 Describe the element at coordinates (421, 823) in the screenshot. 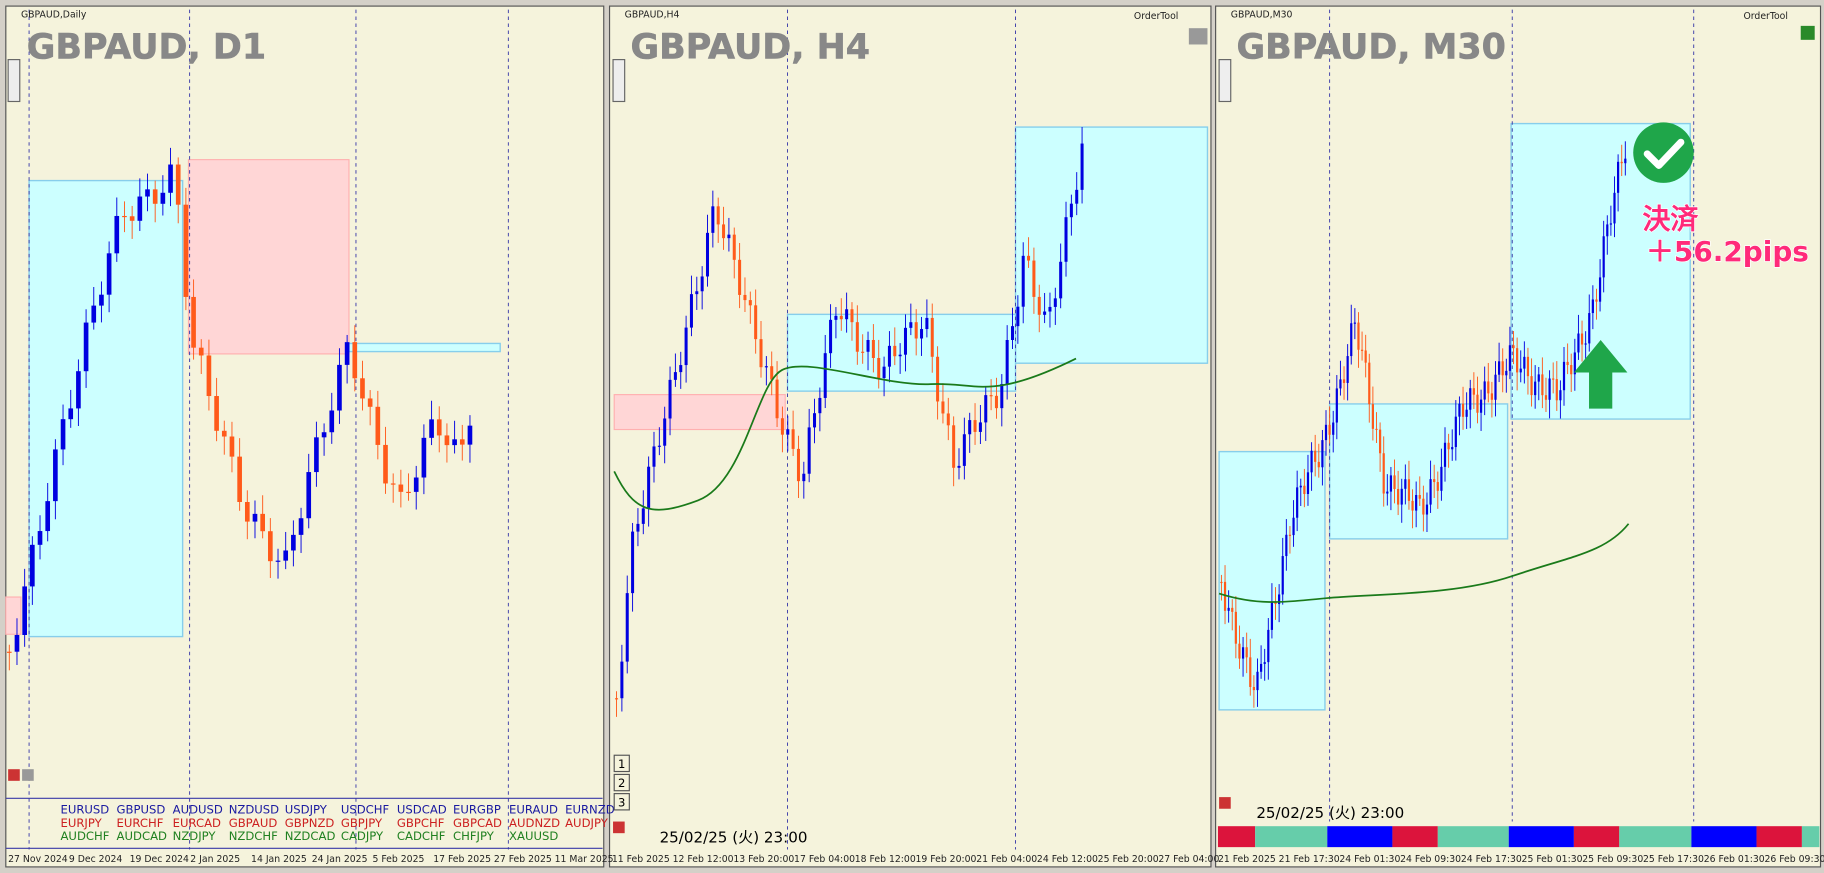

I see `symbol: GBPCHF` at that location.